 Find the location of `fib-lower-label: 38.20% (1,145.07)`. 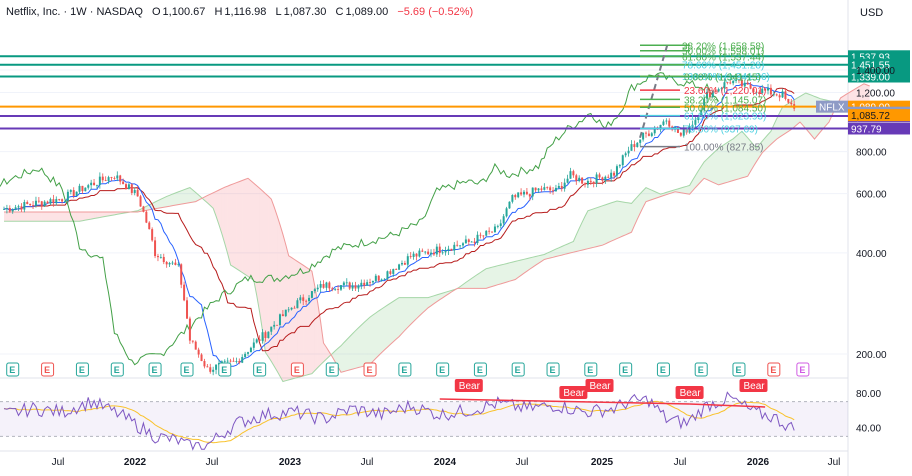

fib-lower-label: 38.20% (1,145.07) is located at coordinates (725, 100).